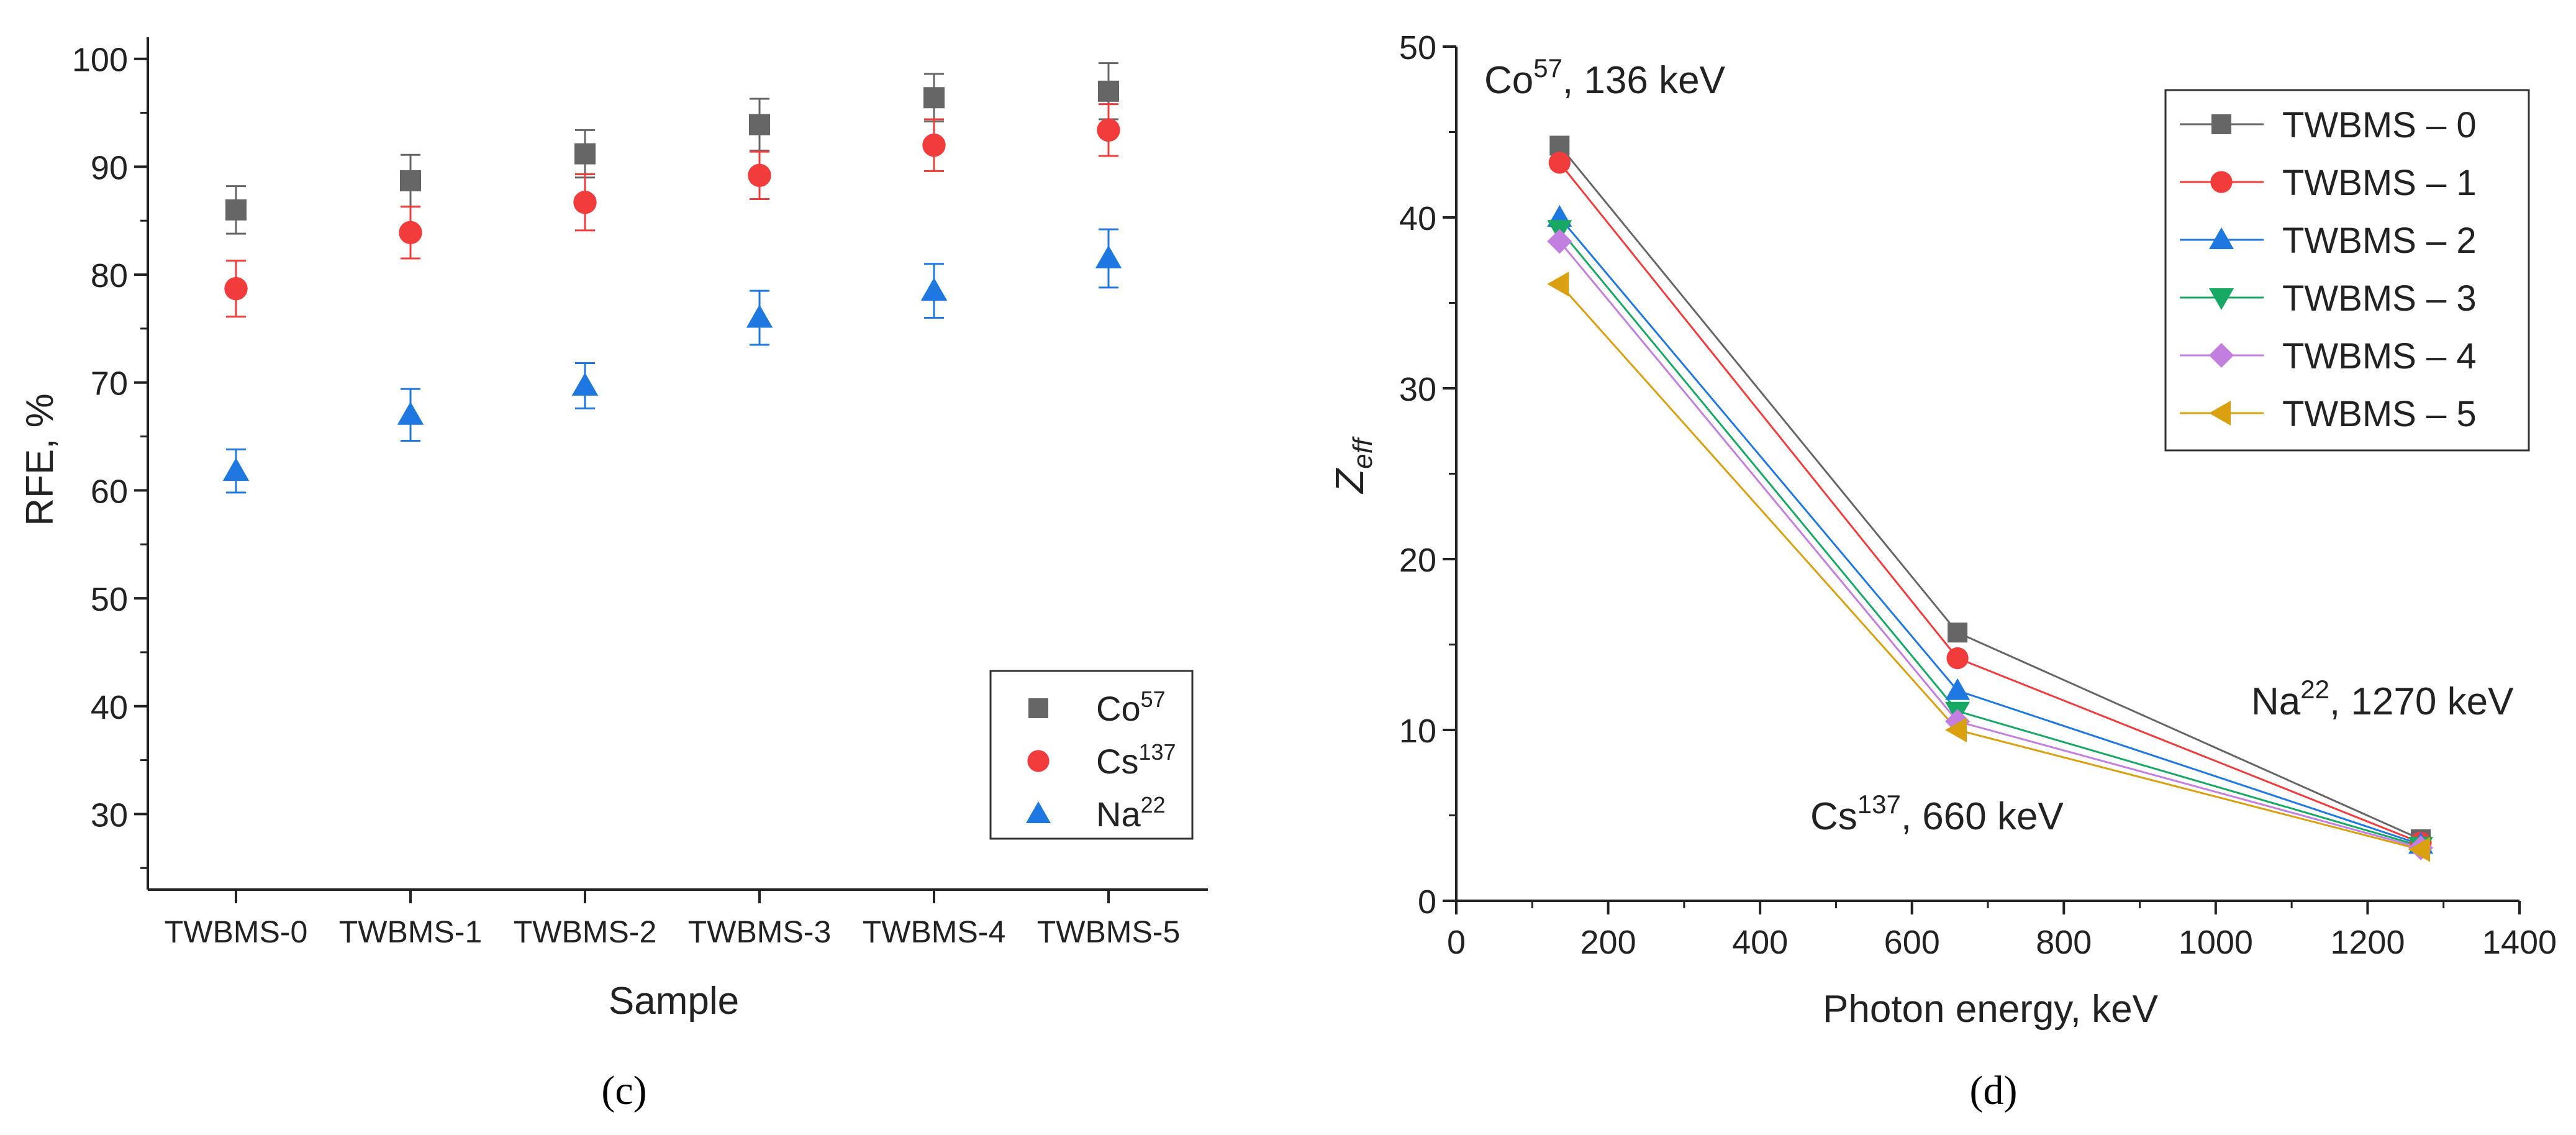 The height and width of the screenshot is (1135, 2576). I want to click on zeff-annotation-sup: 137, so click(1879, 804).